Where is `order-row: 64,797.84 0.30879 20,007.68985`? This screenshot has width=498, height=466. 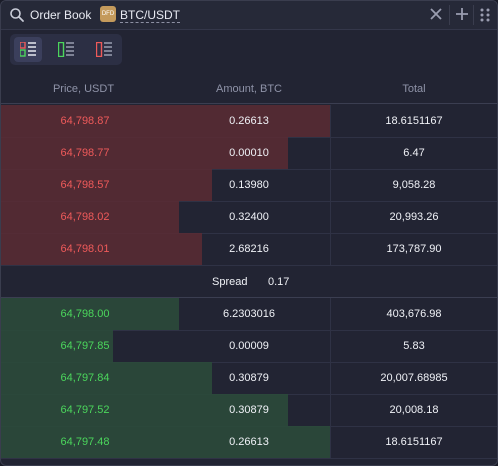
order-row: 64,797.84 0.30879 20,007.68985 is located at coordinates (249, 378).